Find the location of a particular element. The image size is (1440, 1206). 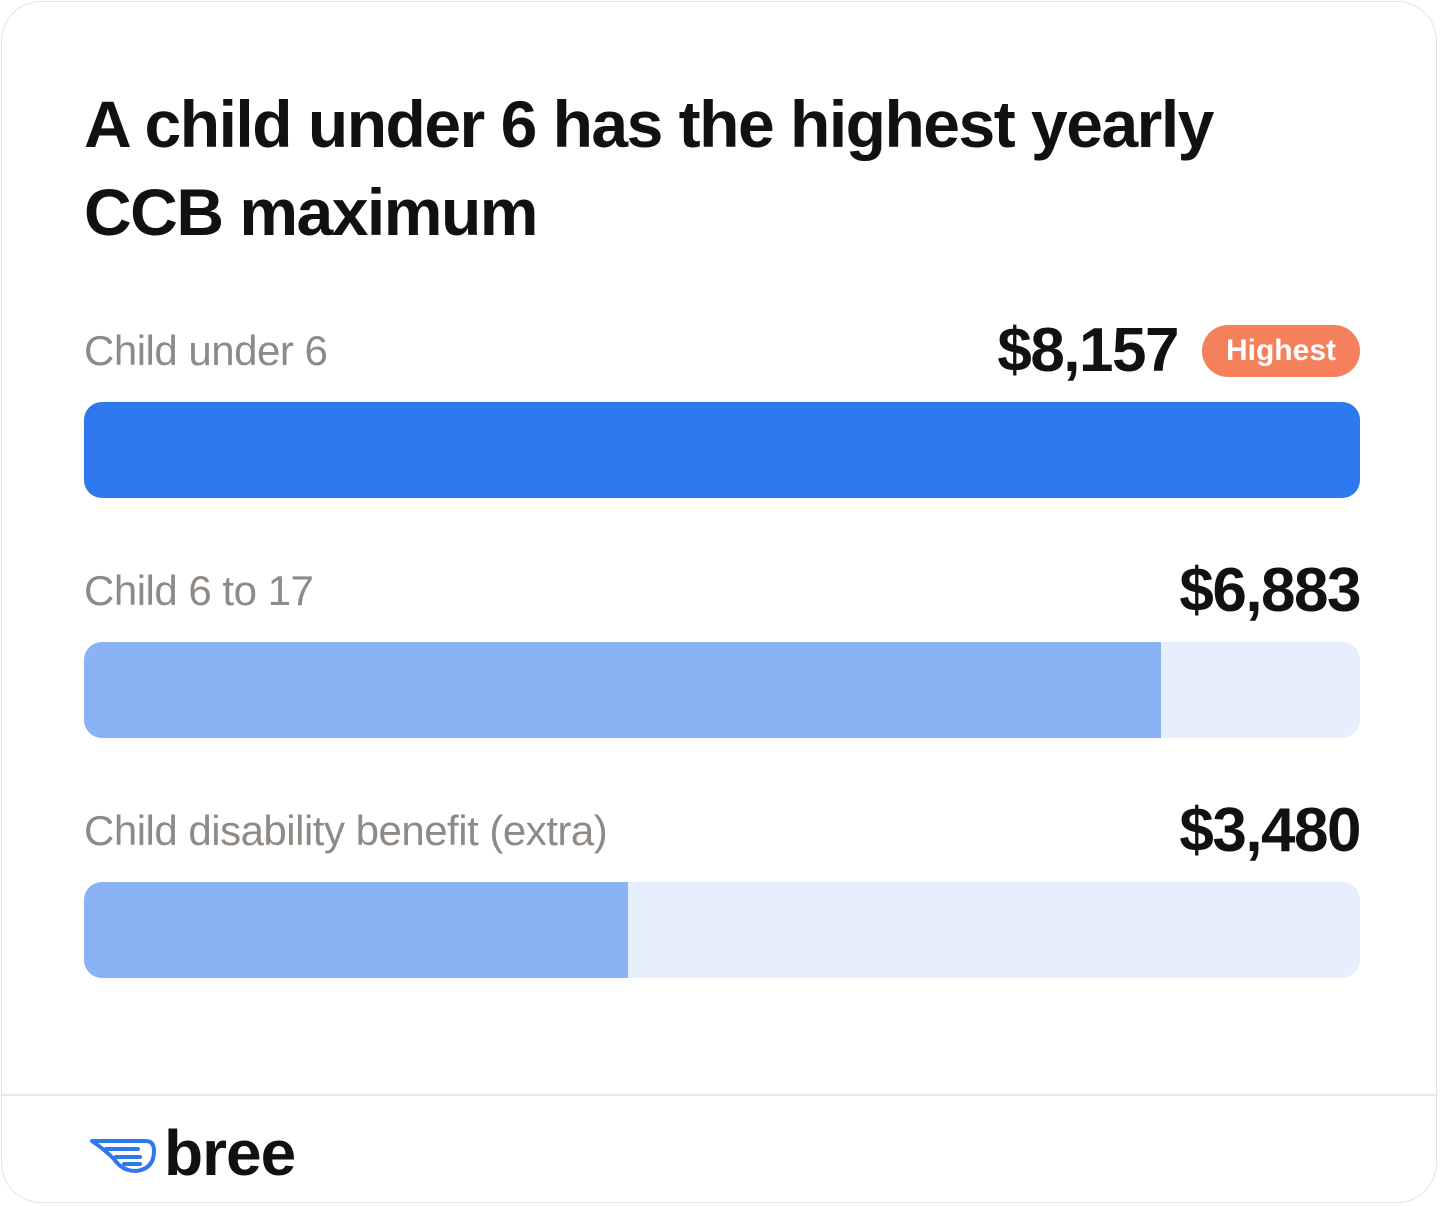

bar-row: Child disability benefit (extra) $3,480 is located at coordinates (722, 887).